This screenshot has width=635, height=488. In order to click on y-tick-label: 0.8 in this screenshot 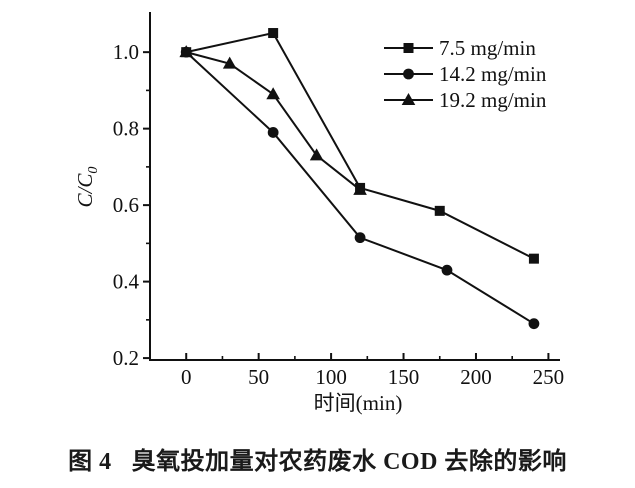, I will do `click(126, 129)`.